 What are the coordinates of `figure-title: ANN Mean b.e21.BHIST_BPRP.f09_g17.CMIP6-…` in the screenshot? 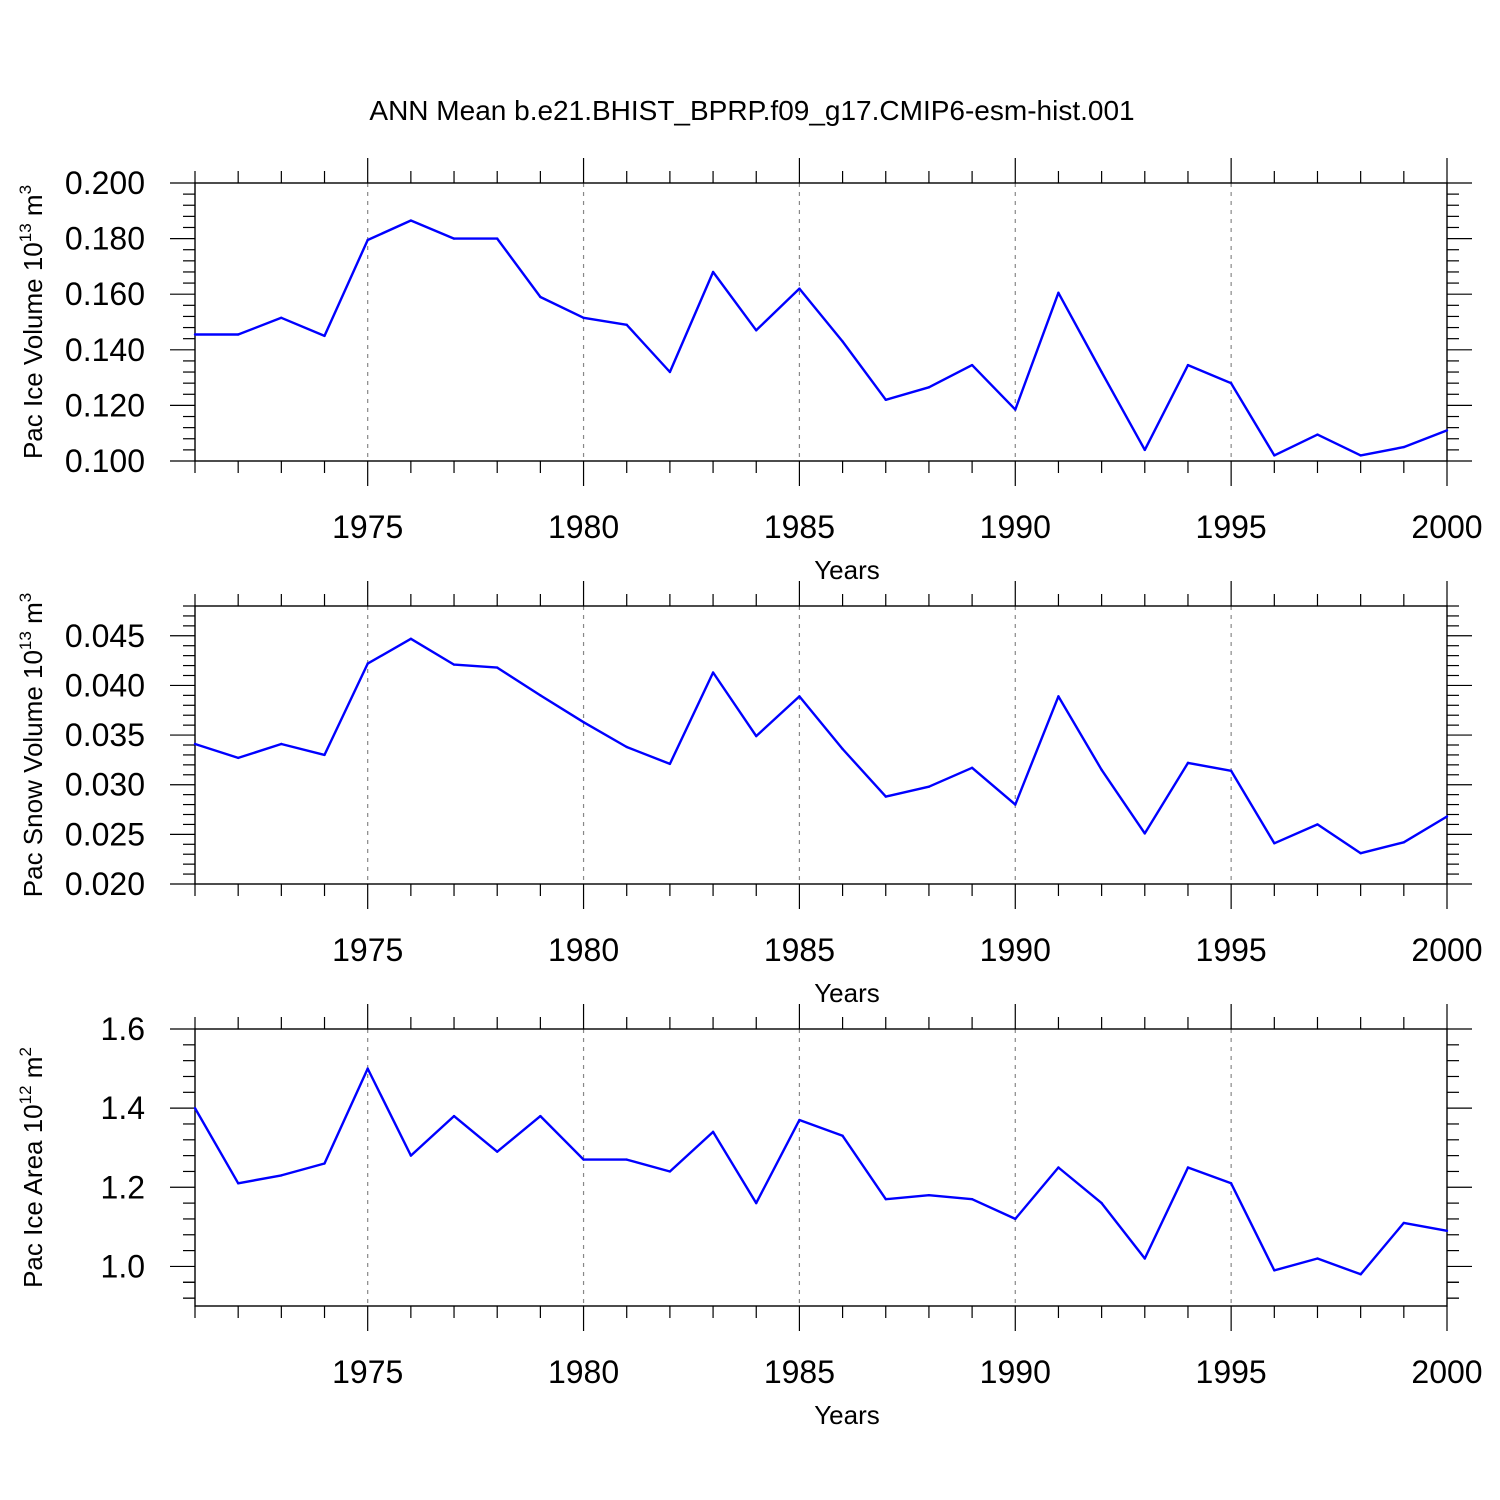 It's located at (751, 110).